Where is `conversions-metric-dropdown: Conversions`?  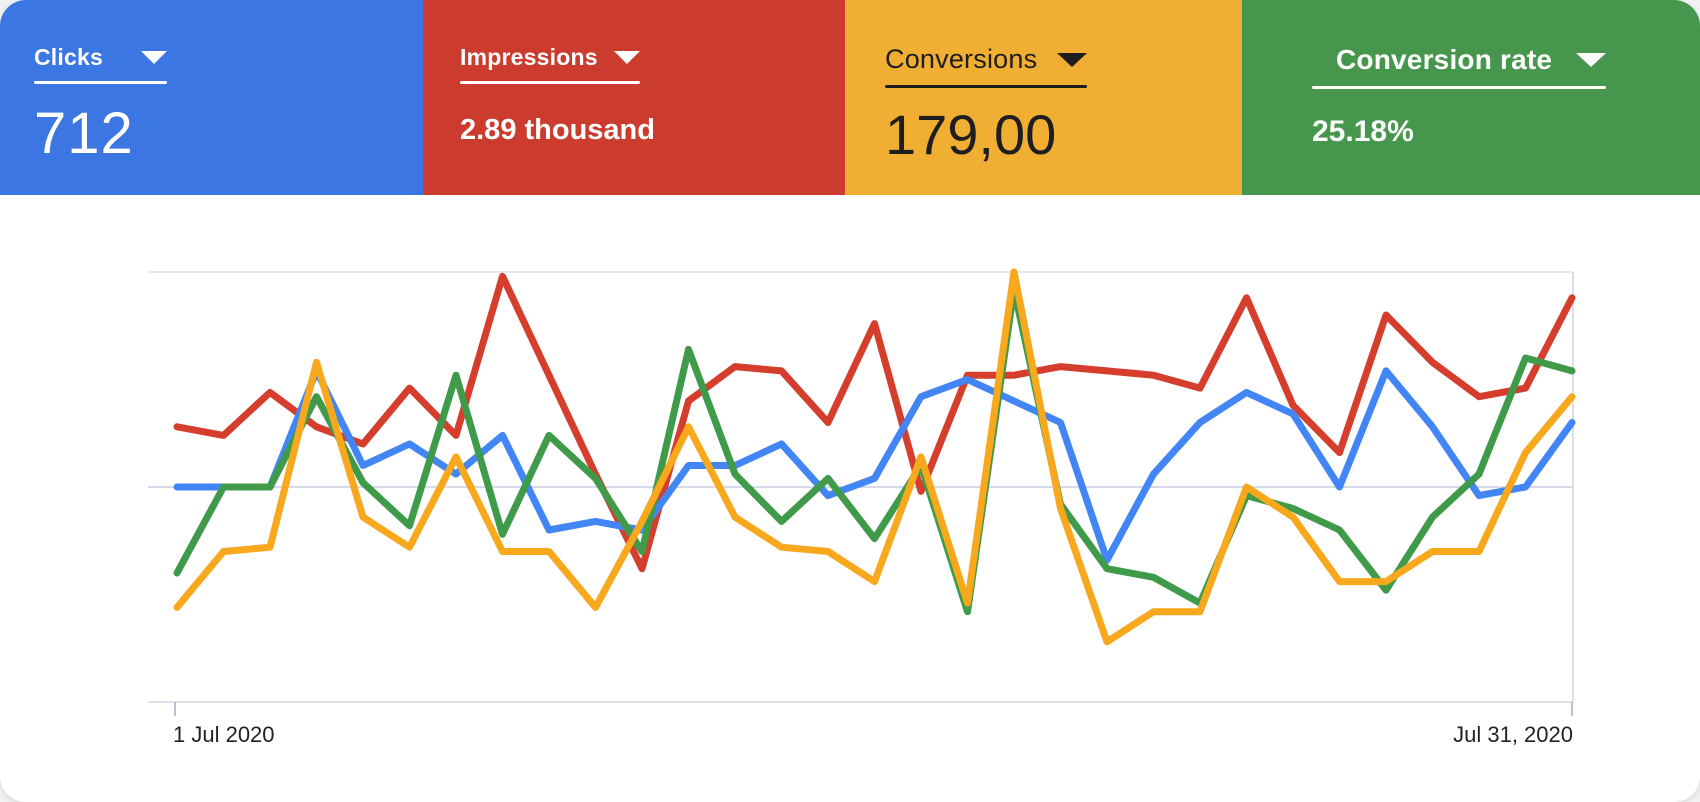 conversions-metric-dropdown: Conversions is located at coordinates (986, 66).